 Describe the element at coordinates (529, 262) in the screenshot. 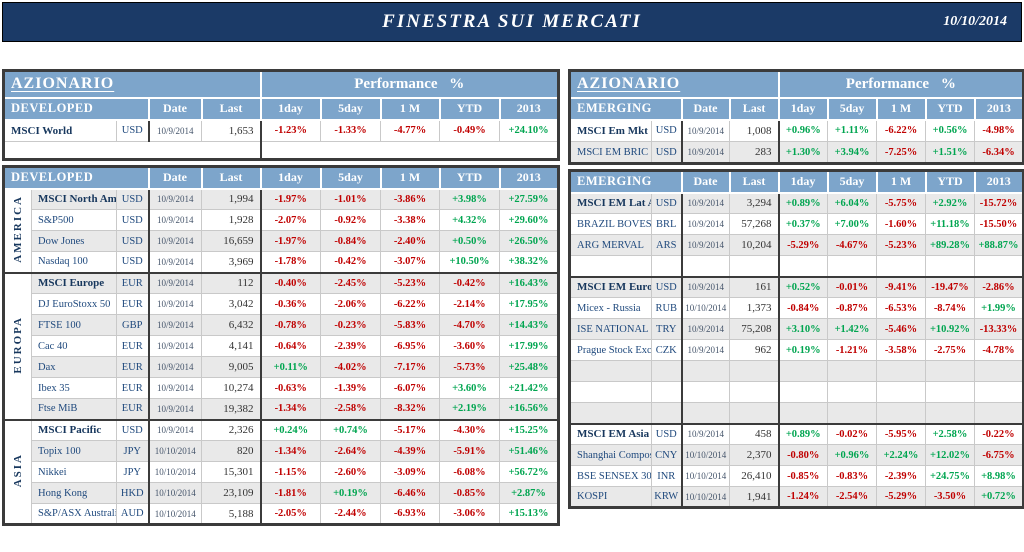

I see `perf-cell: +38.32%` at that location.